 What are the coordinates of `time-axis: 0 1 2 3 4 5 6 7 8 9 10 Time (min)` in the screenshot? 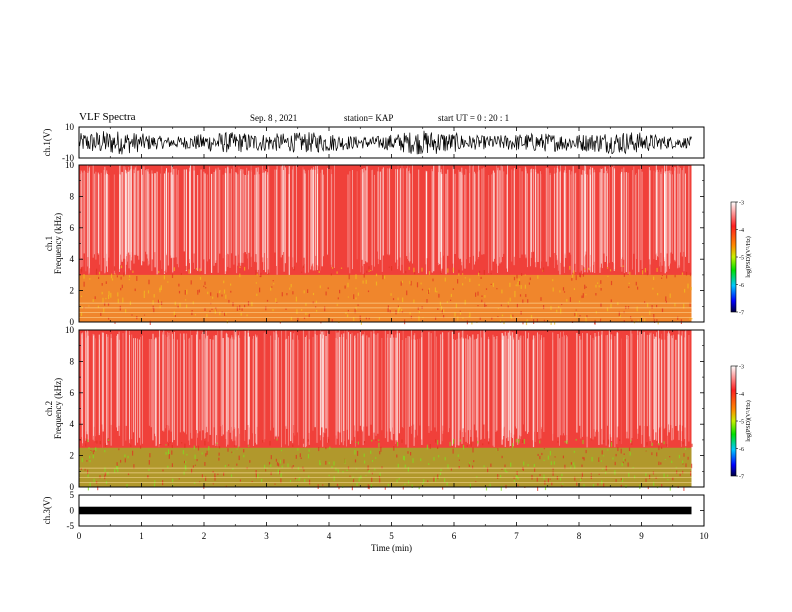 It's located at (393, 542).